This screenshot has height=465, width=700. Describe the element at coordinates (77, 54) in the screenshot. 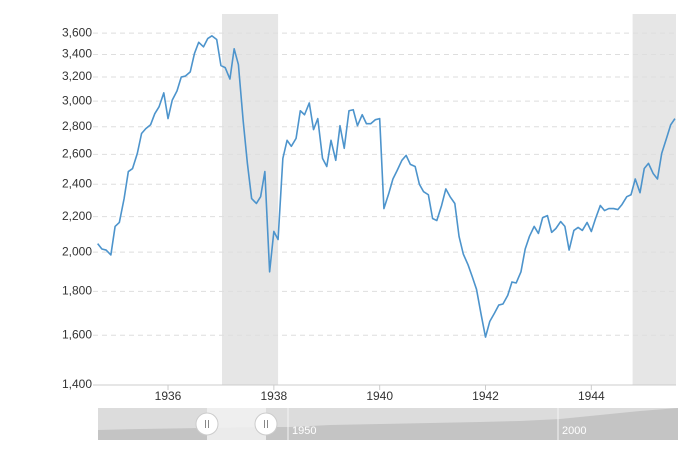

I see `y-tick-label: 3,400` at that location.